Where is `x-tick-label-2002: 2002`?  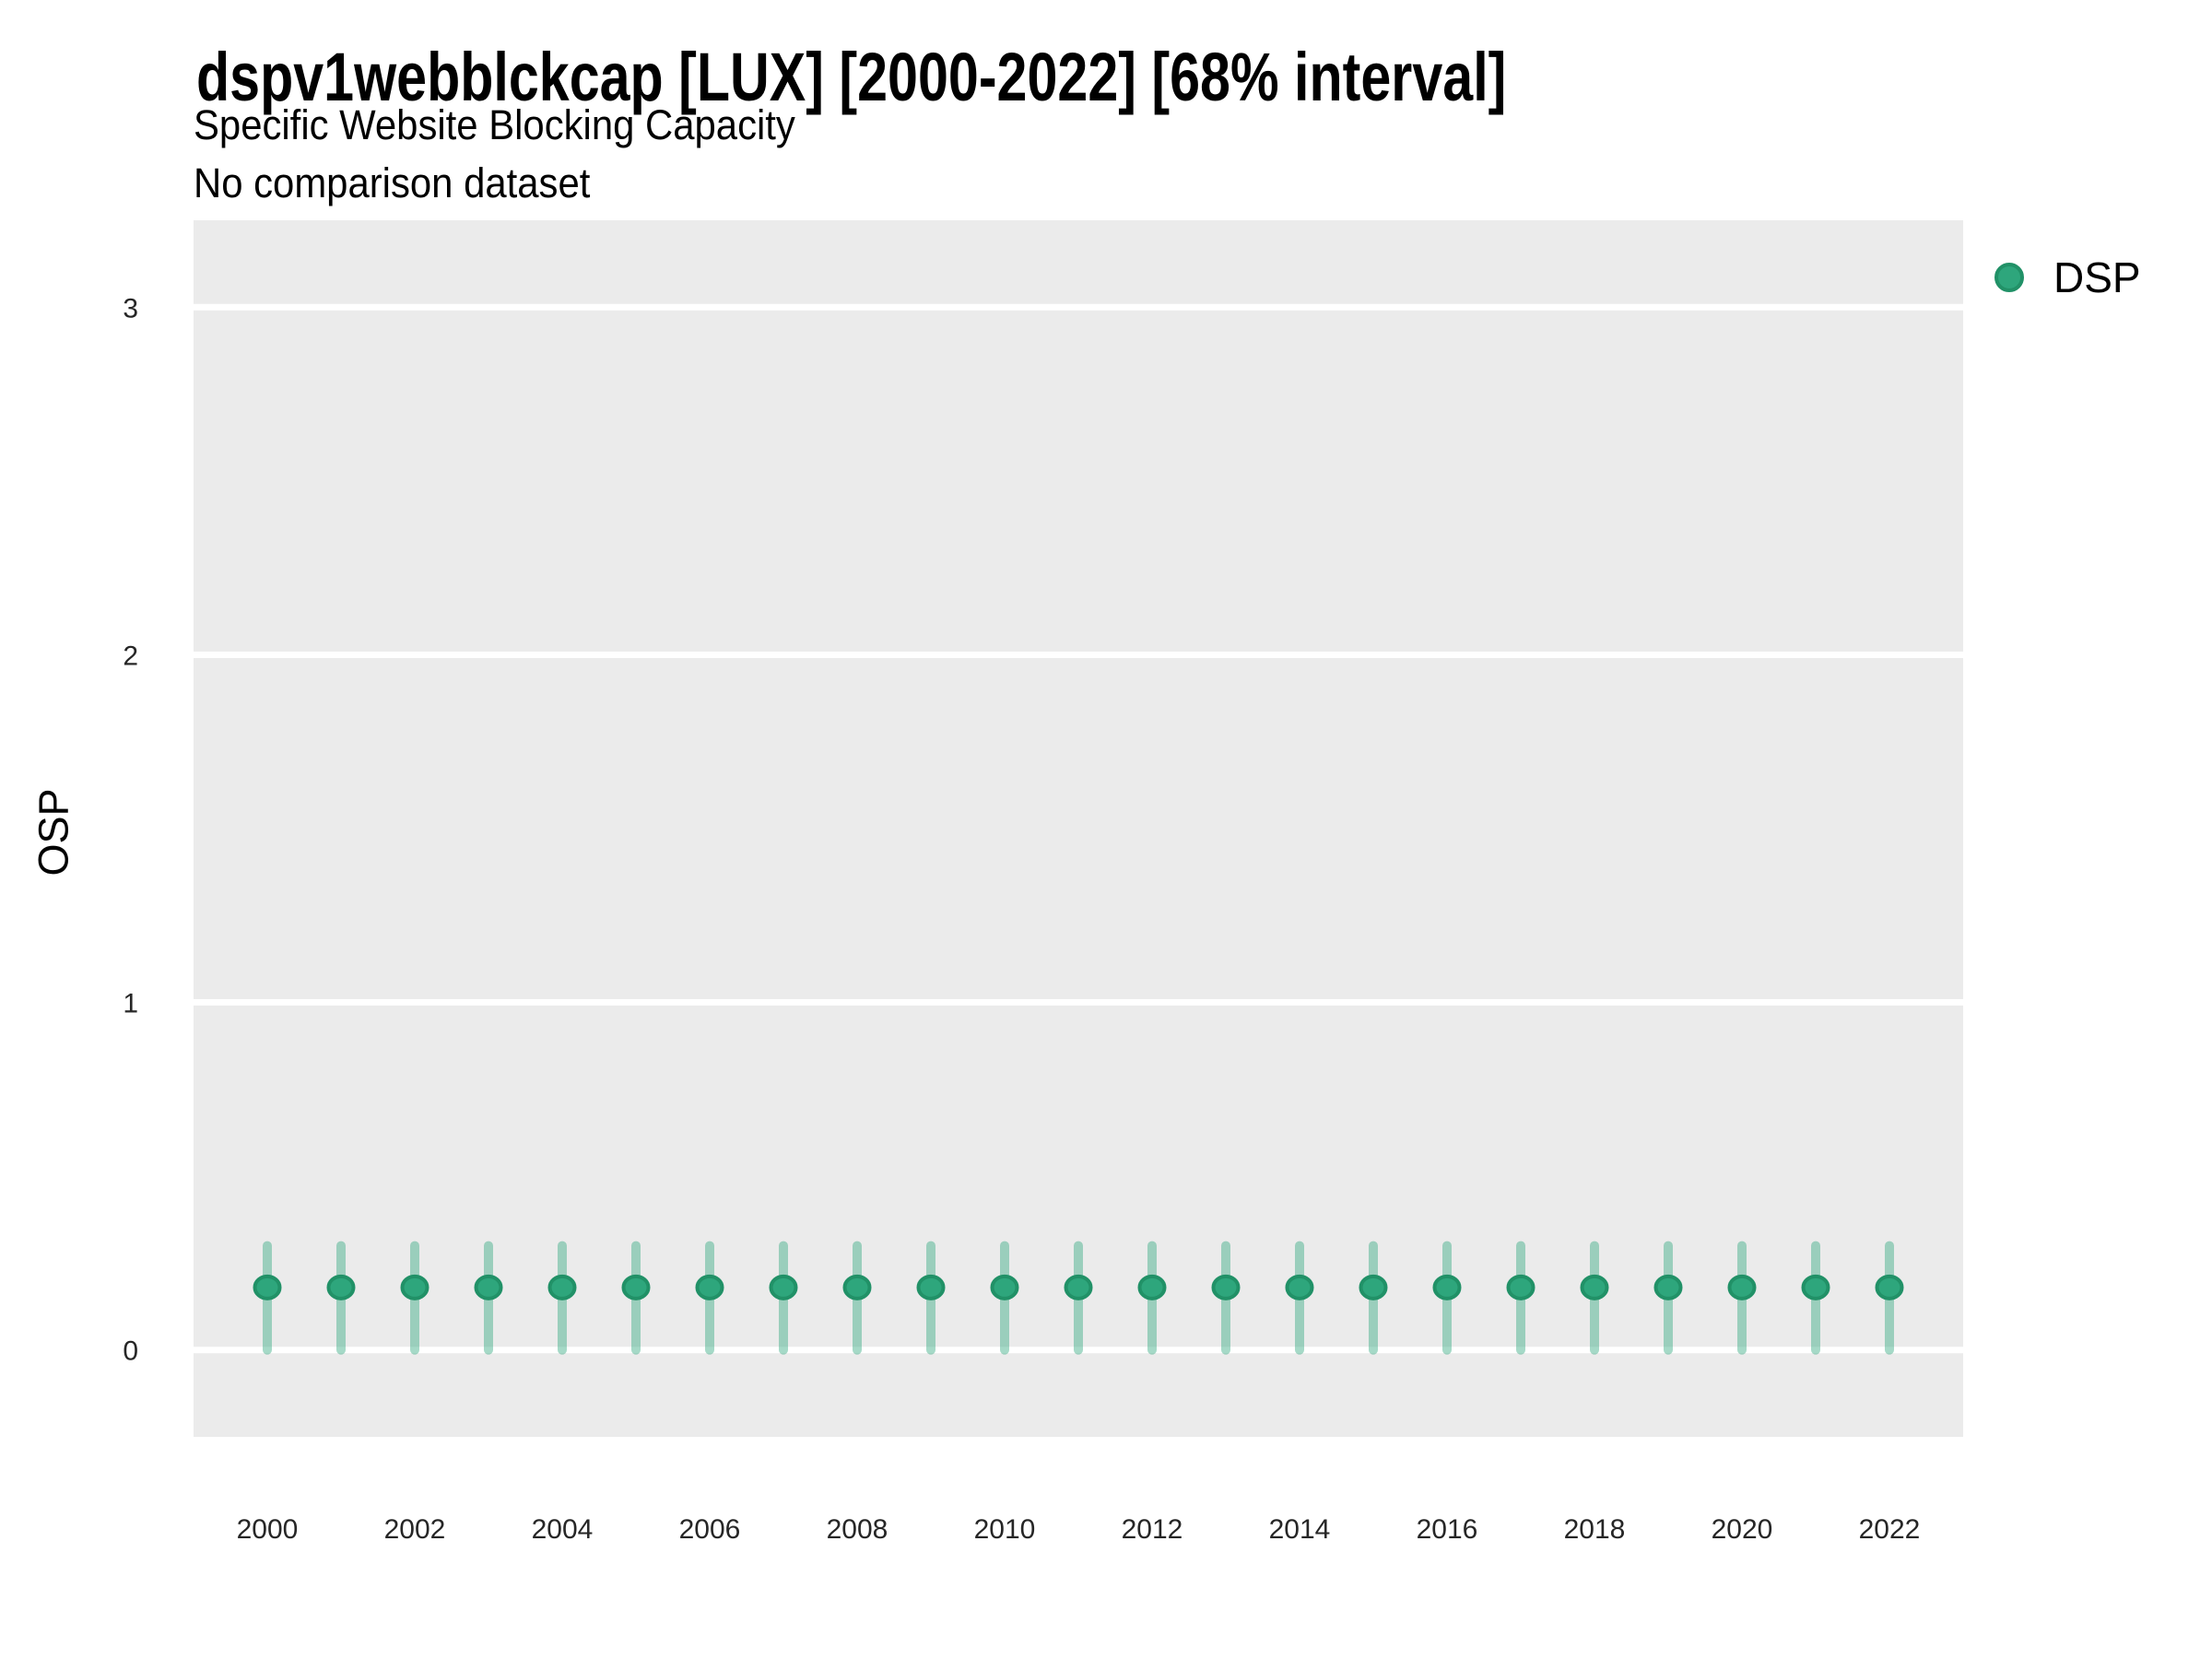
x-tick-label-2002: 2002 is located at coordinates (415, 1529).